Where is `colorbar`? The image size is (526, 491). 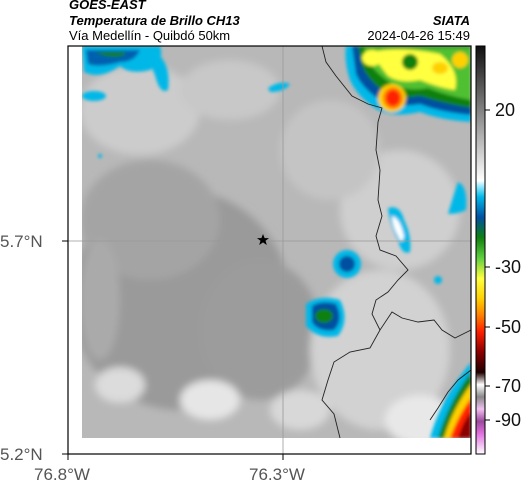 colorbar is located at coordinates (480, 250).